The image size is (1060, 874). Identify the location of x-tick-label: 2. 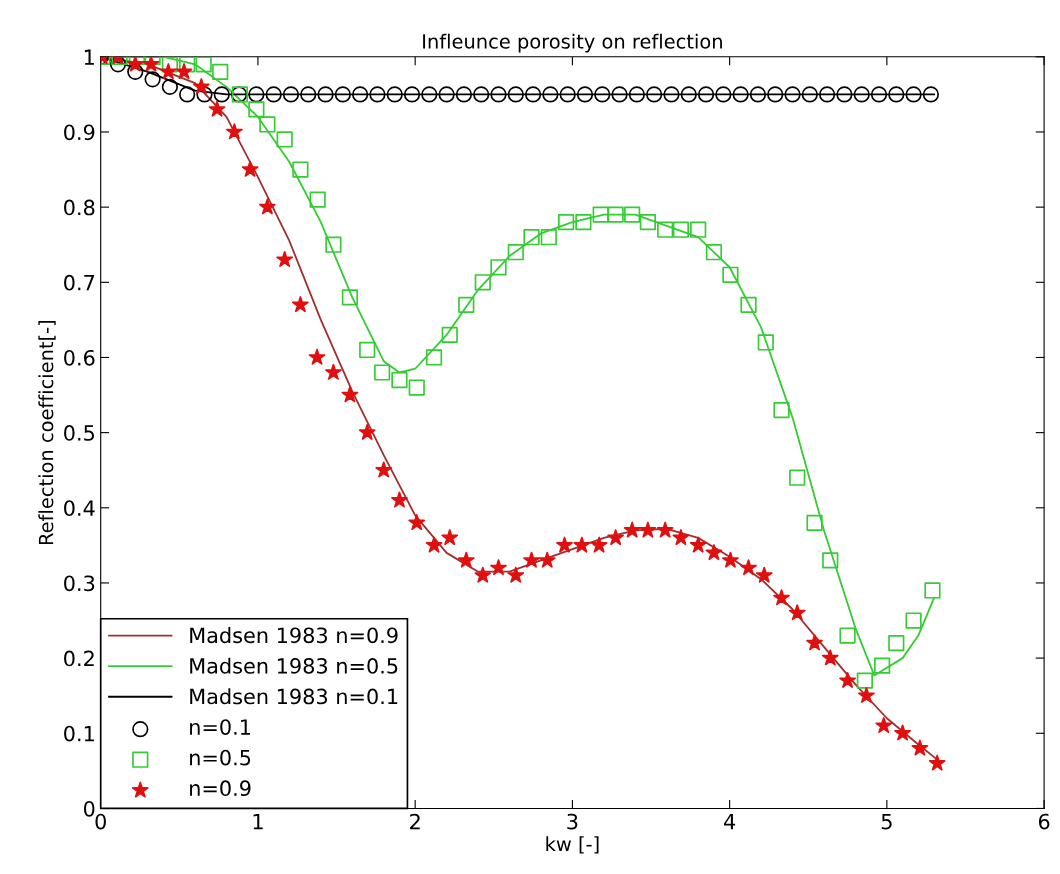
(415, 821).